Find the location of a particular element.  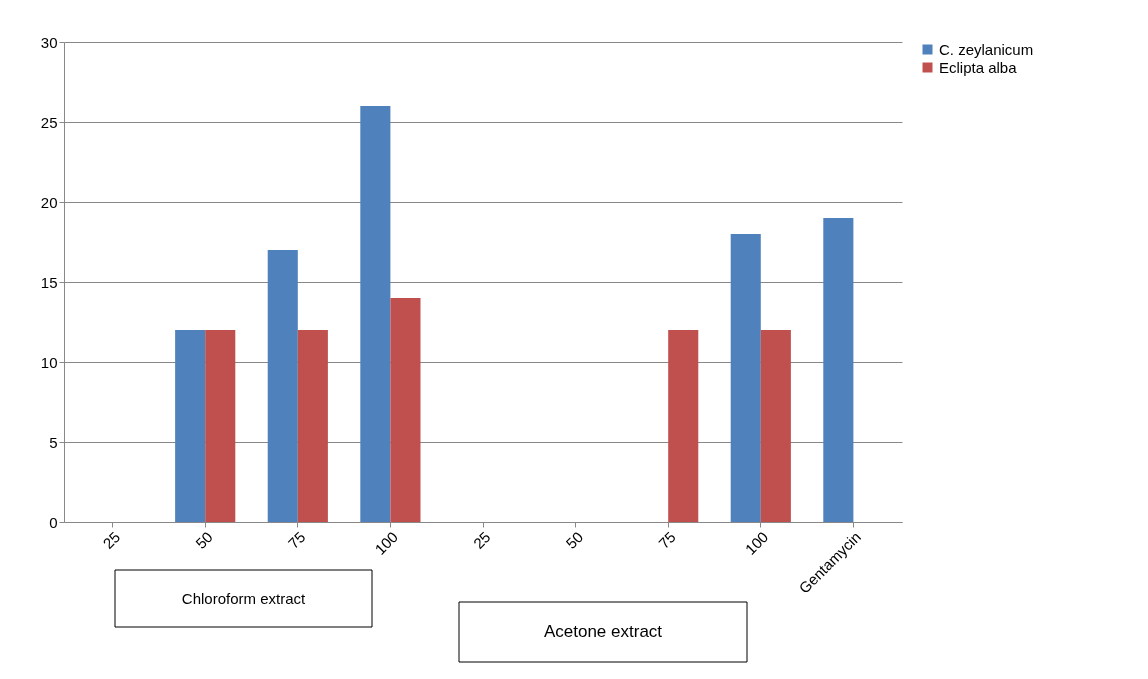

y-tick-label: 25 is located at coordinates (49, 122).